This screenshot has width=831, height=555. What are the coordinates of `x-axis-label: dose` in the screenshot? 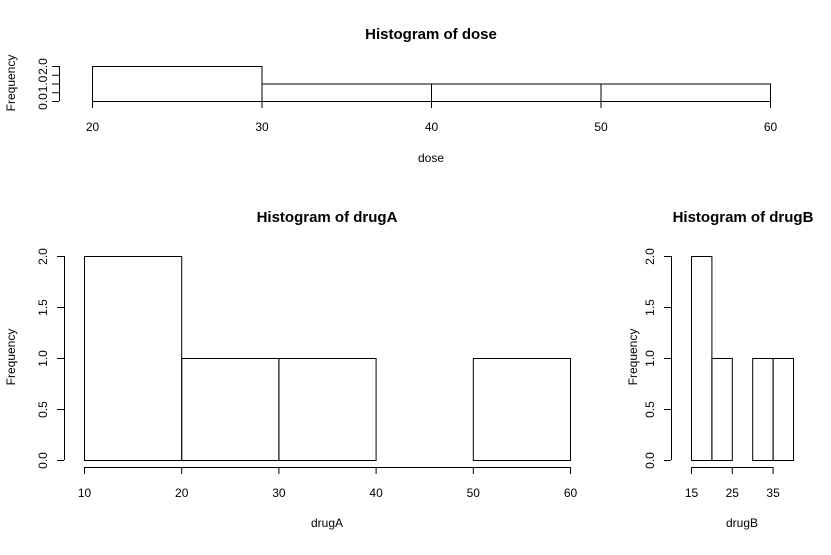 It's located at (431, 158).